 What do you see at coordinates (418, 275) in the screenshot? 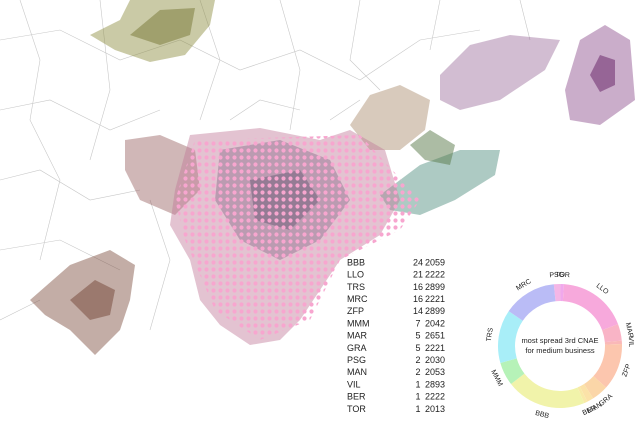
I see `row-count: 21` at bounding box center [418, 275].